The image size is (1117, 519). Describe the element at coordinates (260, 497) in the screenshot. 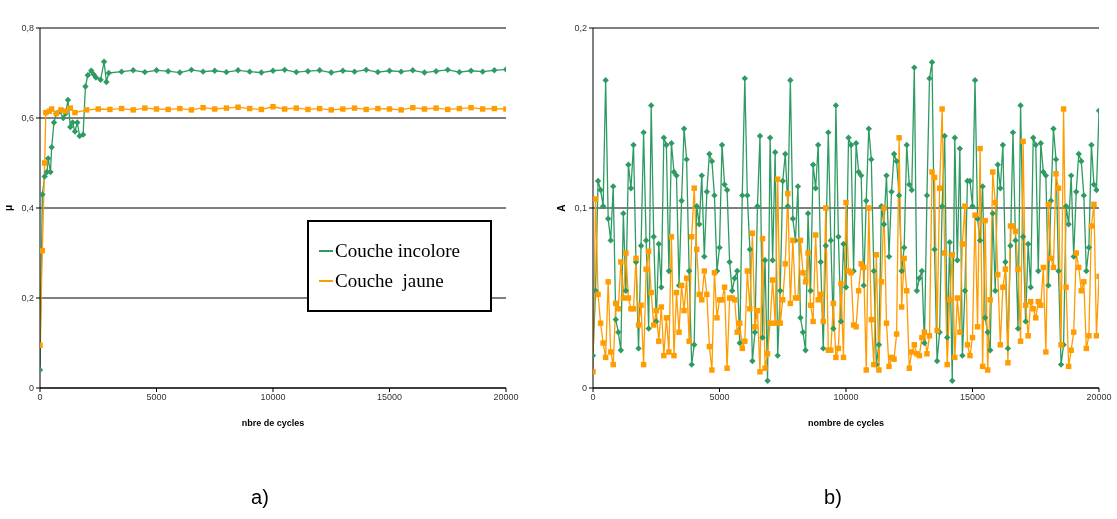

I see `text: a)` at that location.